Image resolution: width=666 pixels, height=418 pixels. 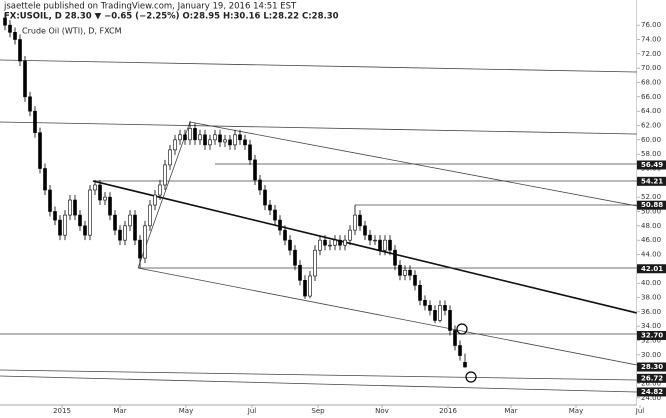 I want to click on y-tick-label: 48.00, so click(x=651, y=226).